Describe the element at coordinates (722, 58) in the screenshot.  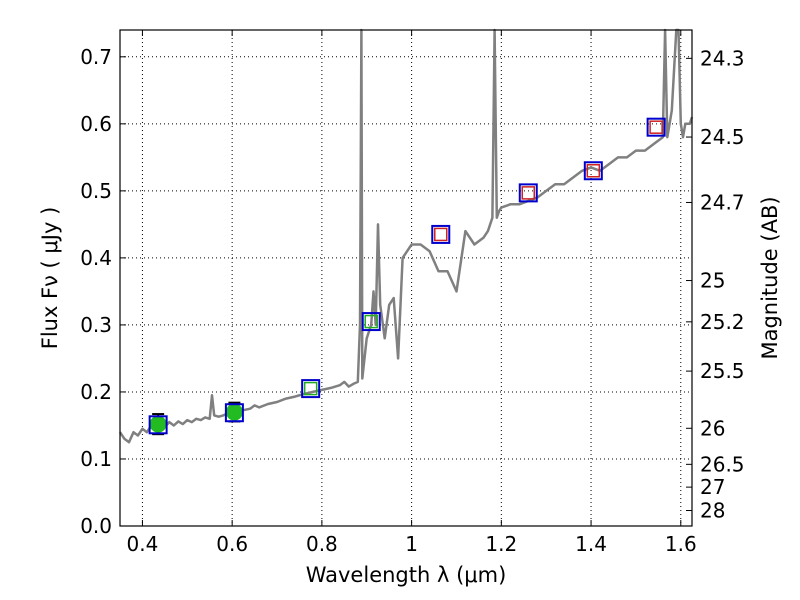
I see `magnitude-tick-label: 24.3` at that location.